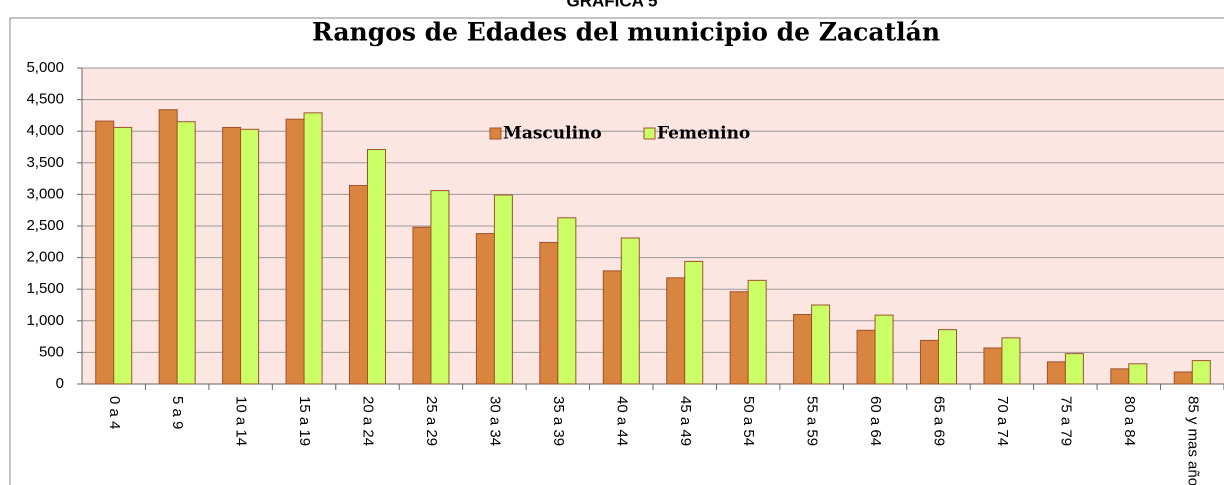 This screenshot has height=485, width=1224. I want to click on x-tick-label: 15 a 19, so click(304, 421).